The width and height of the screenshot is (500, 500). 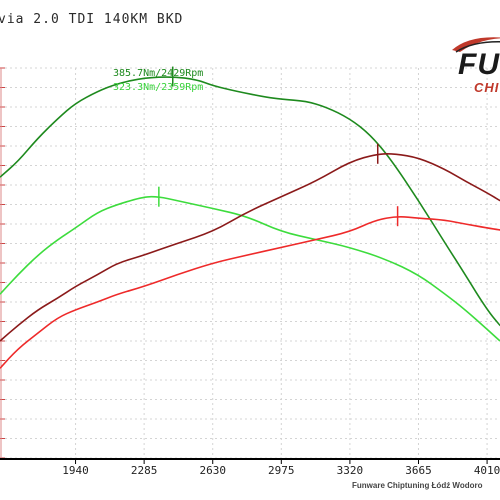 I want to click on x-tick-label: 3320, so click(x=350, y=470).